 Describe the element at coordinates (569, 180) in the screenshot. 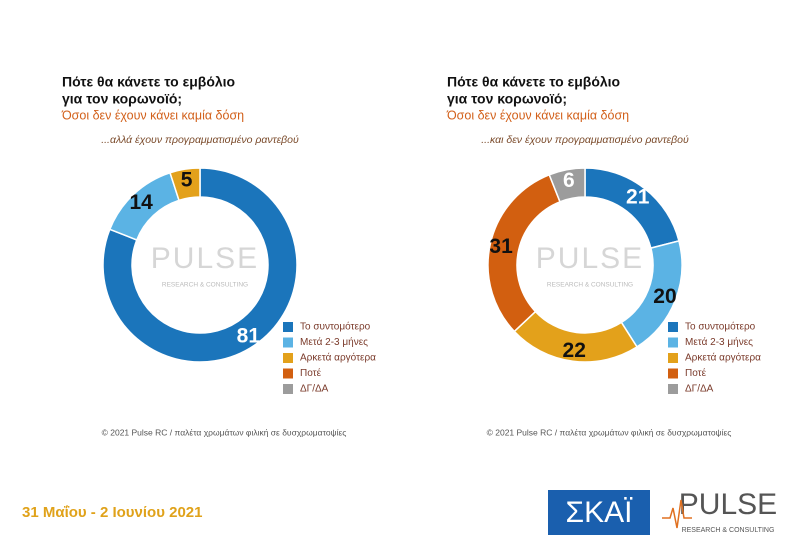

I see `data-label: 6` at that location.